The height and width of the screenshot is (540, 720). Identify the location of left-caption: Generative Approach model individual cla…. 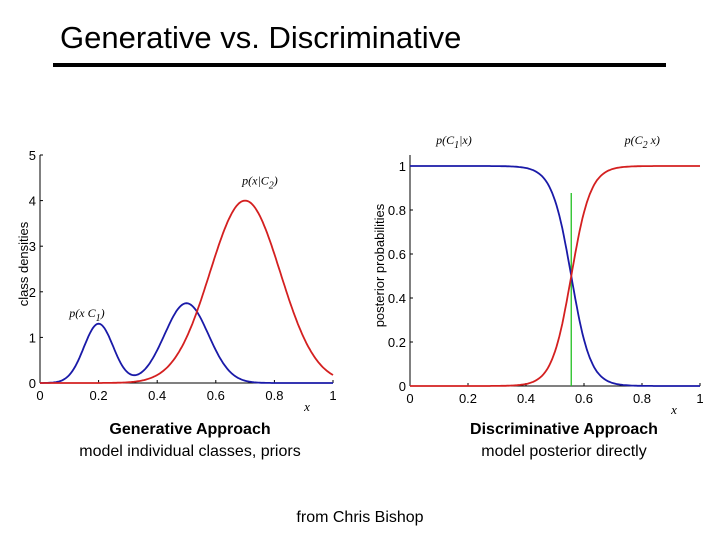
(190, 441).